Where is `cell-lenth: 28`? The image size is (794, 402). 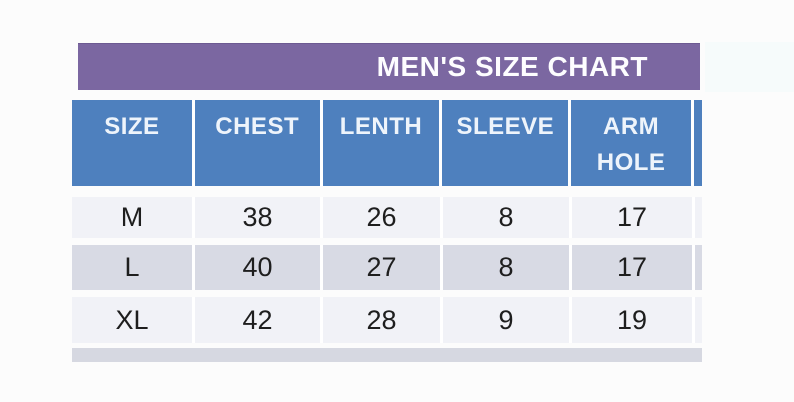 cell-lenth: 28 is located at coordinates (383, 320).